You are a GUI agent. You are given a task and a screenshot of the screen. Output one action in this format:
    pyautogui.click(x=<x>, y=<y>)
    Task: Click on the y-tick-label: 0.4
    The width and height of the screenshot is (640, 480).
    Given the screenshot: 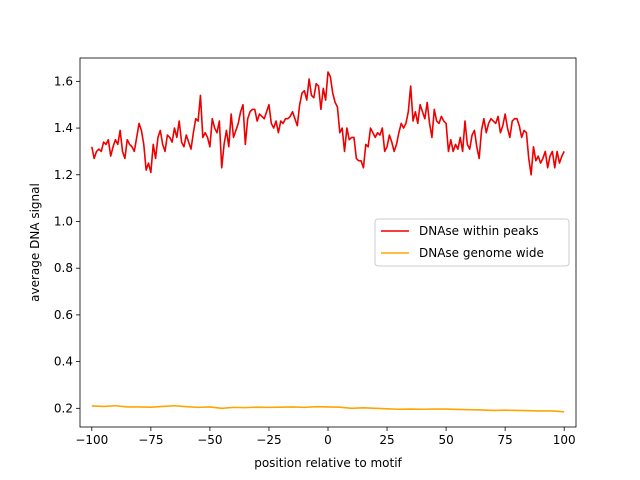 What is the action you would take?
    pyautogui.click(x=63, y=362)
    